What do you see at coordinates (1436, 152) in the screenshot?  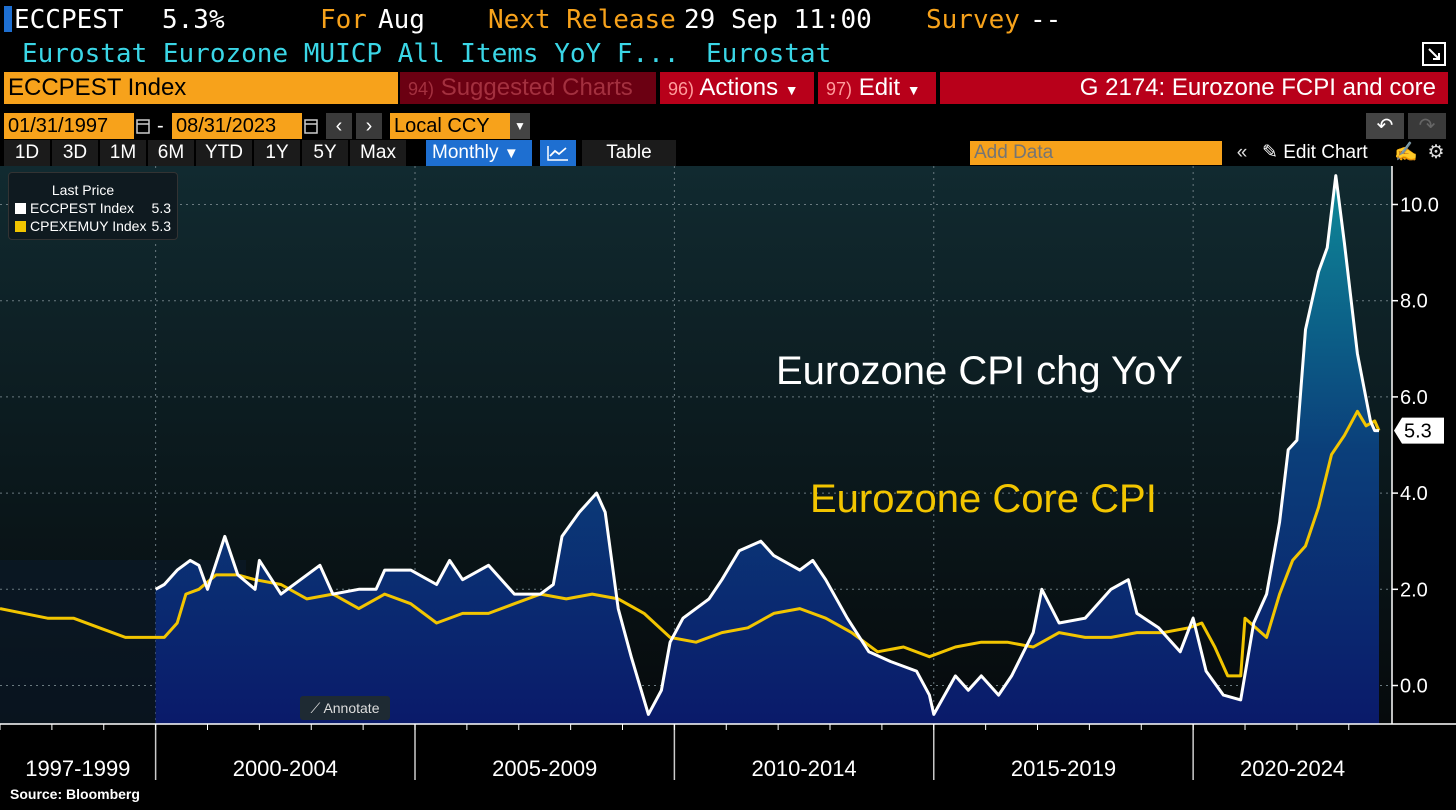 I see `gear-icon: ⚙` at bounding box center [1436, 152].